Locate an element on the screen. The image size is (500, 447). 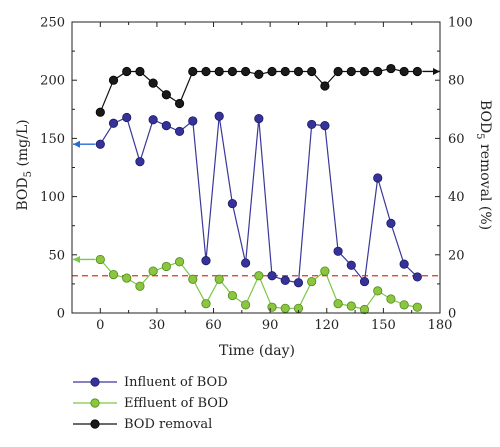
x-tick-label: 150 is located at coordinates (383, 325).